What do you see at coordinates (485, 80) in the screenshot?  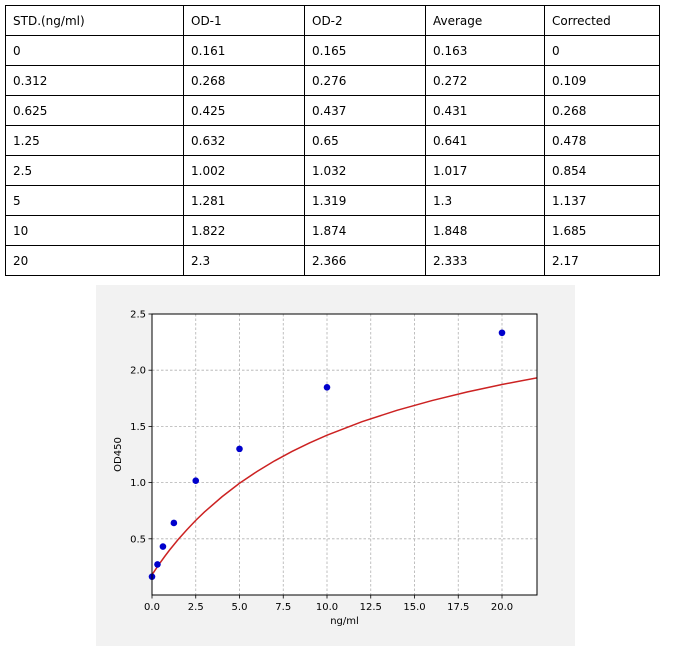 I see `table-cell: 0.272` at bounding box center [485, 80].